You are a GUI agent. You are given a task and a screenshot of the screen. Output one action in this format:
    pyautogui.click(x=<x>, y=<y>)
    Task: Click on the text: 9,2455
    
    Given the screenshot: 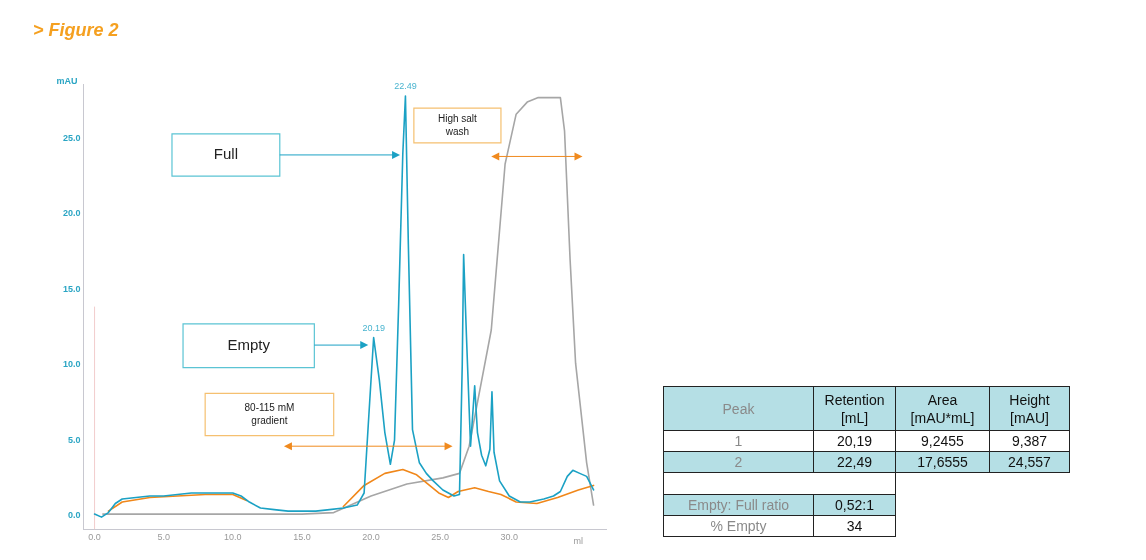 What is the action you would take?
    pyautogui.click(x=942, y=441)
    